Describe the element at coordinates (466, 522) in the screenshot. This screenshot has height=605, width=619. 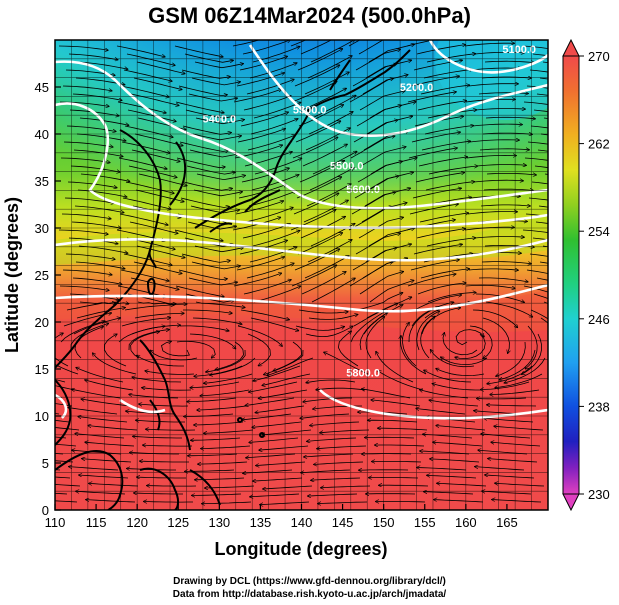
I see `x-tick-label: 160` at that location.